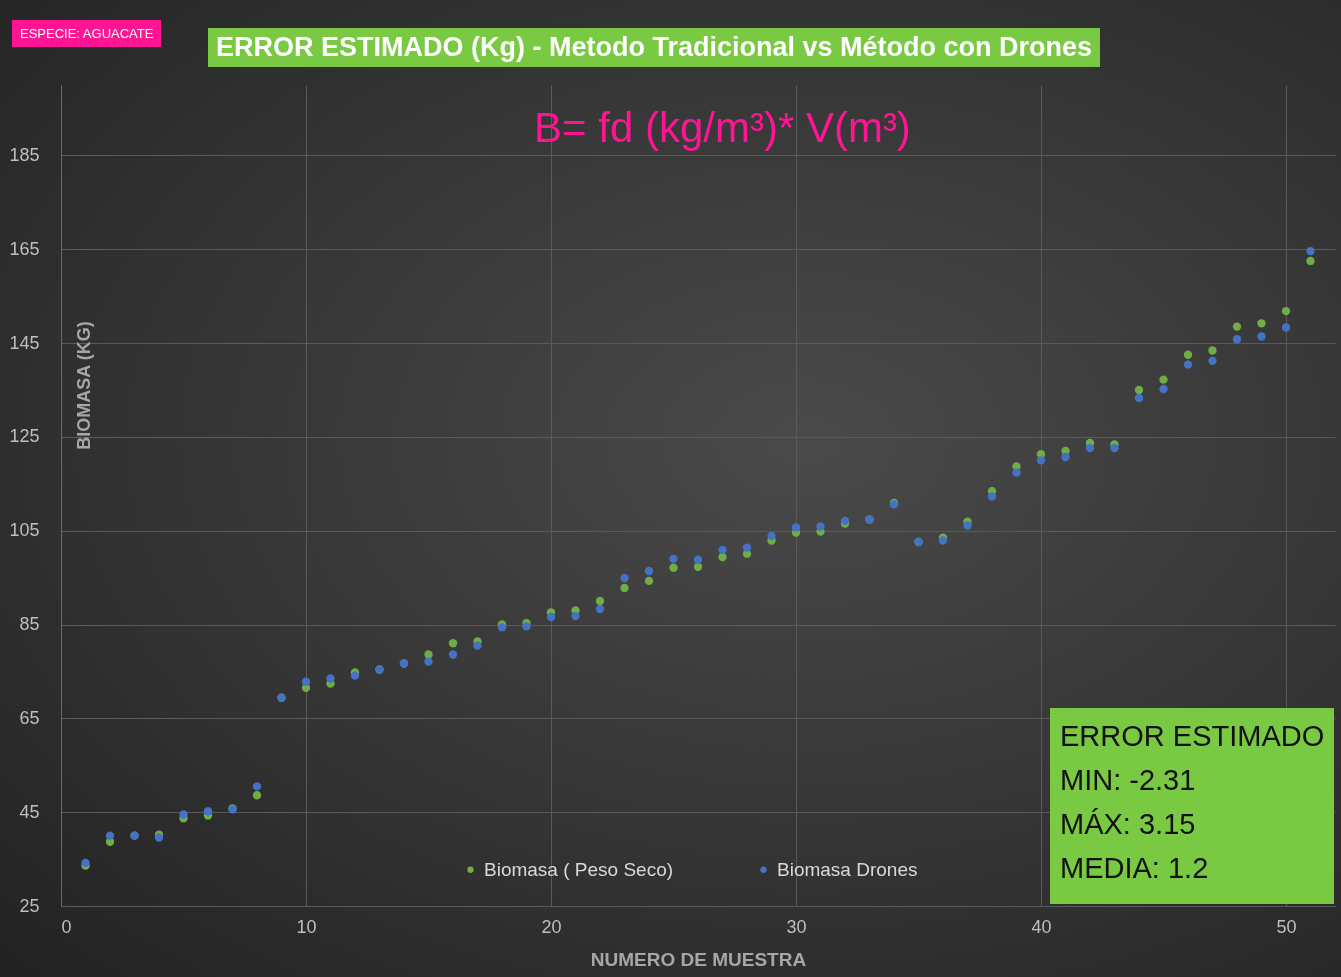  What do you see at coordinates (87, 33) in the screenshot?
I see `text: ESPECIE: AGUACATE` at bounding box center [87, 33].